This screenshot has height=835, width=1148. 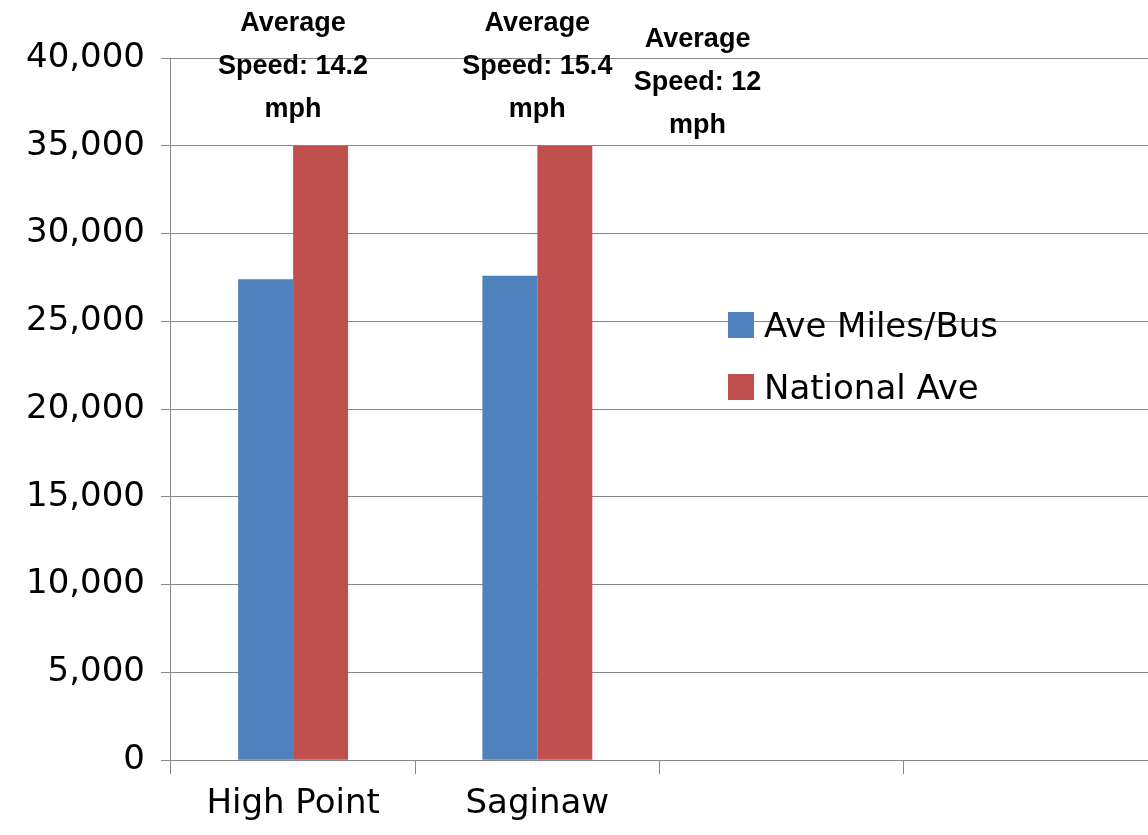 What do you see at coordinates (293, 64) in the screenshot?
I see `annotation: Average Speed: 14.2 mph` at bounding box center [293, 64].